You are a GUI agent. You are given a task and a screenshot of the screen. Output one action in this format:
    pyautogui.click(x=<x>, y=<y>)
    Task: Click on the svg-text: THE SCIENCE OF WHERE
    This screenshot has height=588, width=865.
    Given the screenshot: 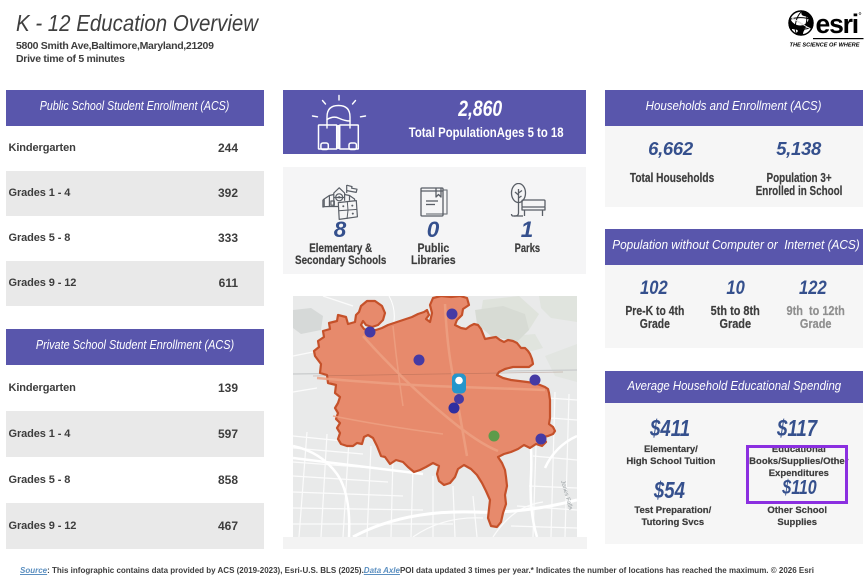 What is the action you would take?
    pyautogui.click(x=825, y=46)
    